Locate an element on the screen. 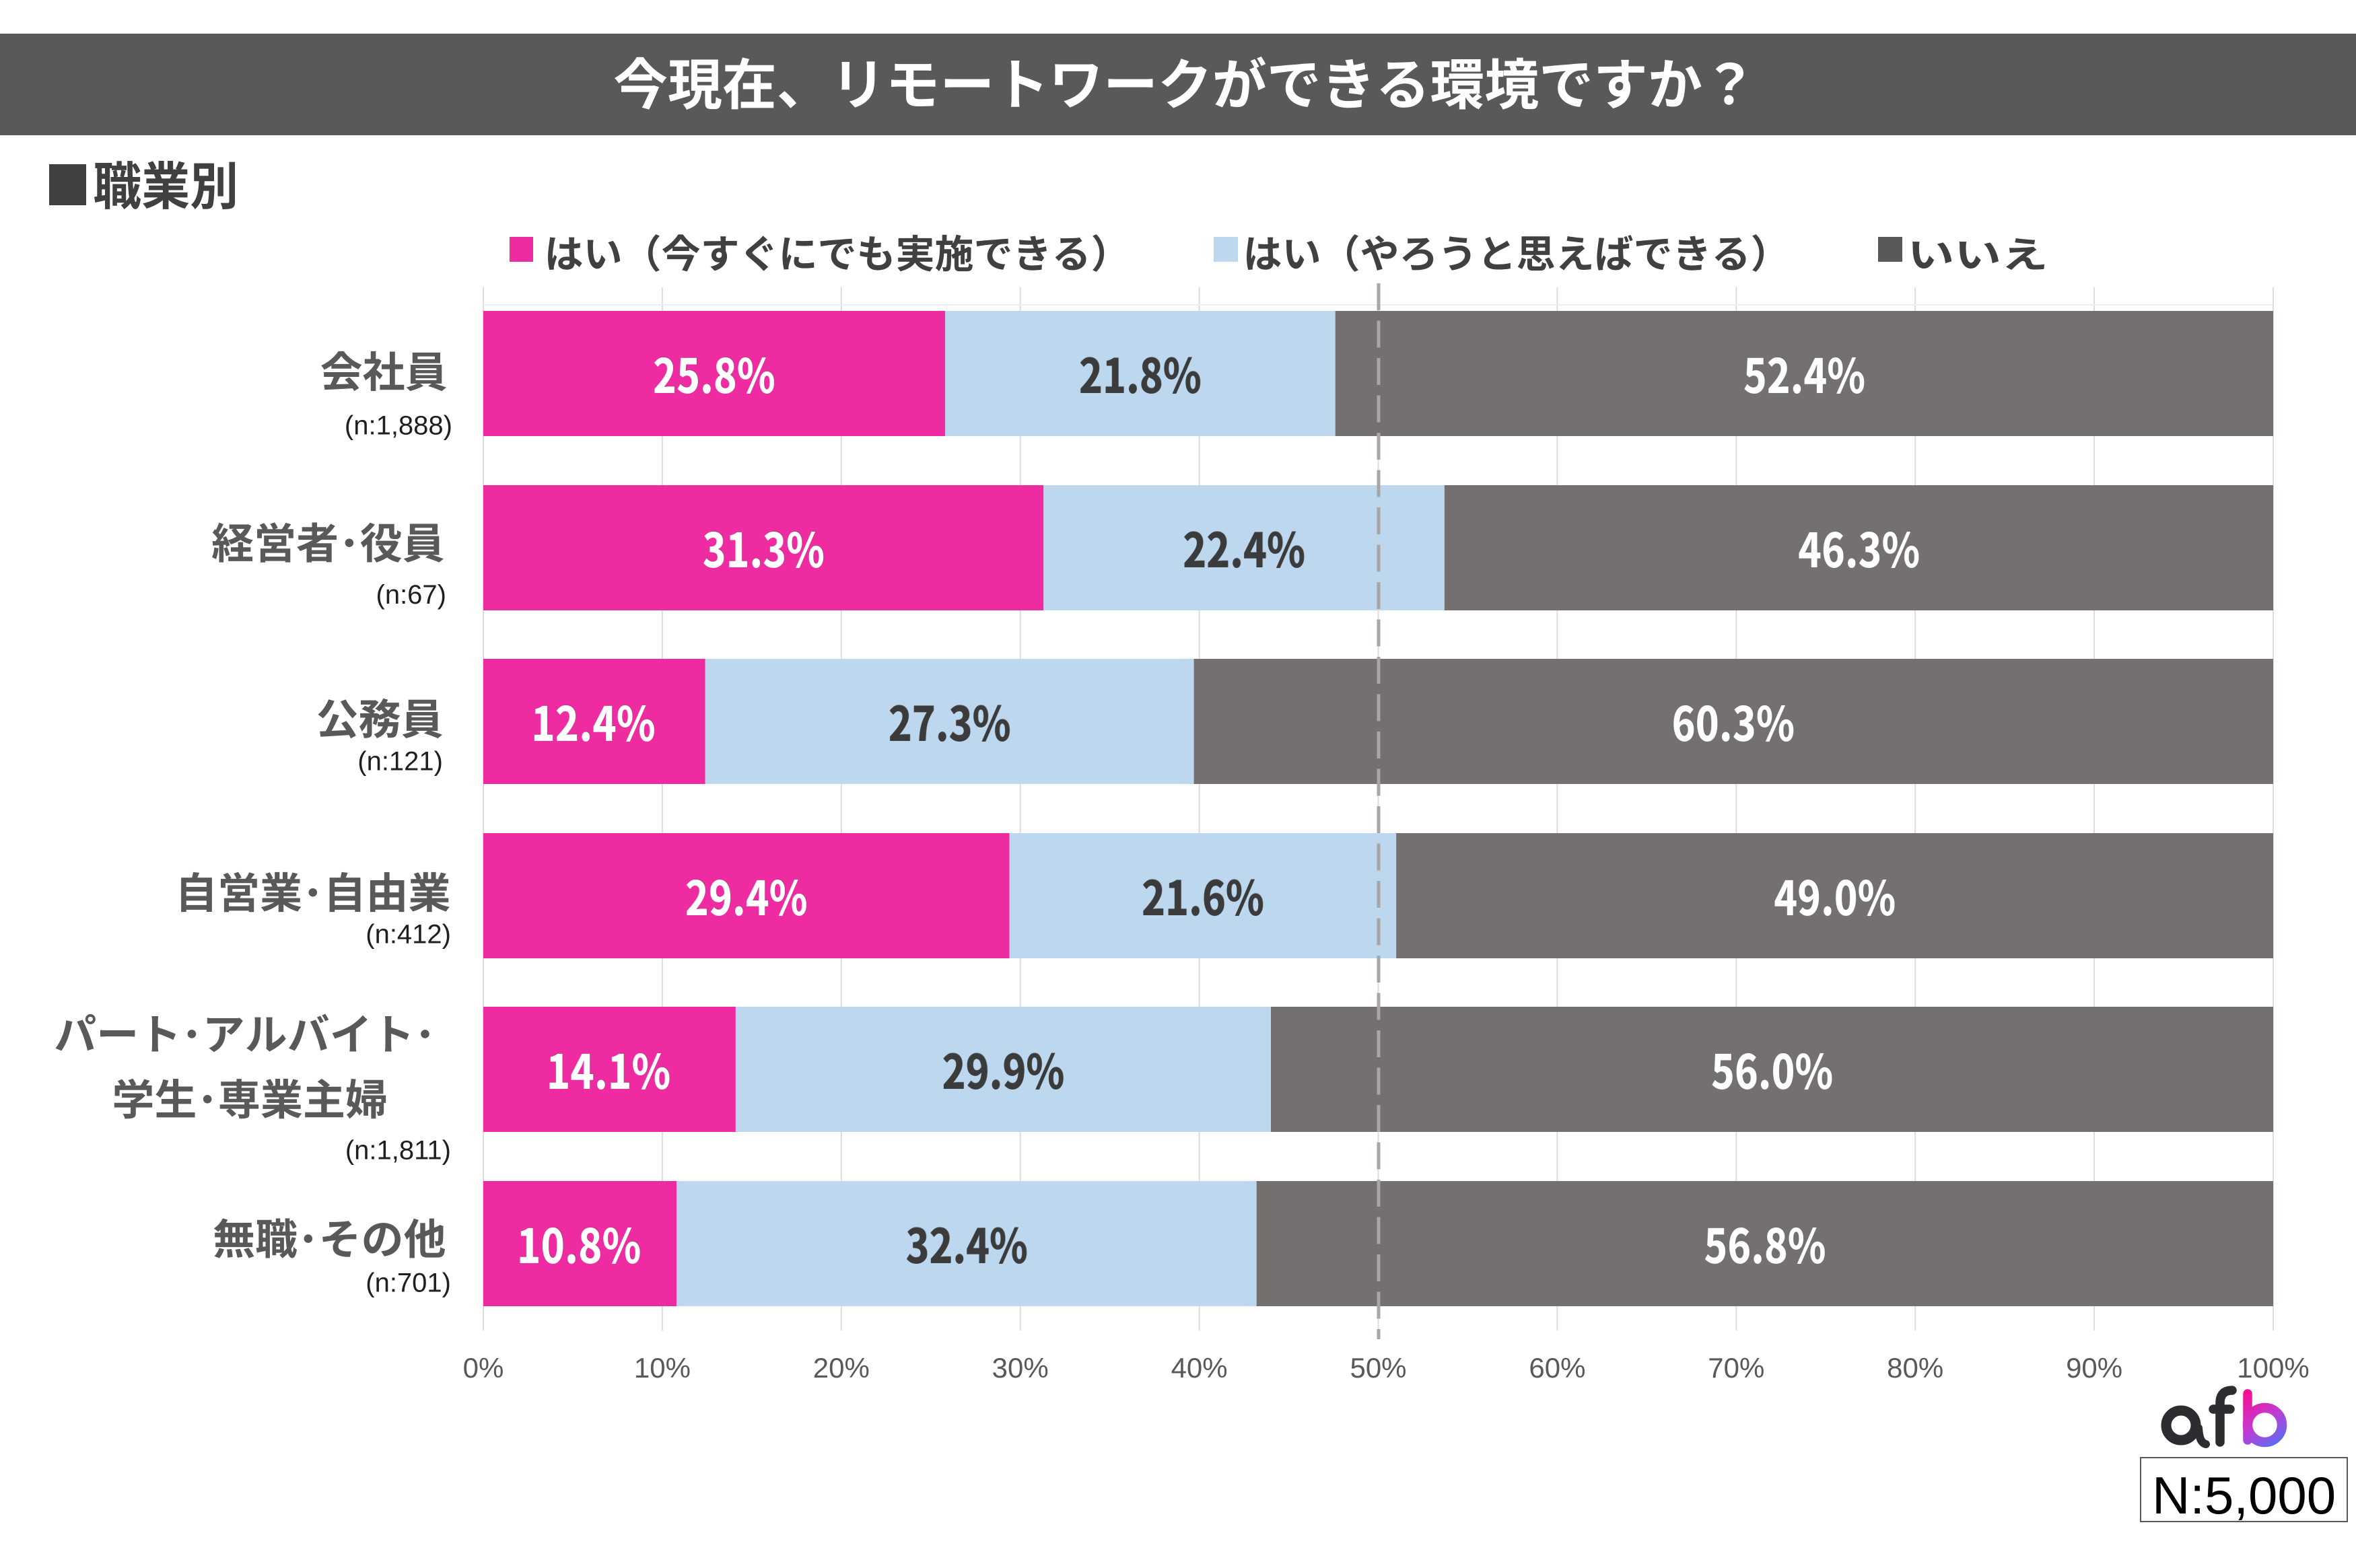 This screenshot has height=1568, width=2356. svg-text: 30% is located at coordinates (1020, 1368).